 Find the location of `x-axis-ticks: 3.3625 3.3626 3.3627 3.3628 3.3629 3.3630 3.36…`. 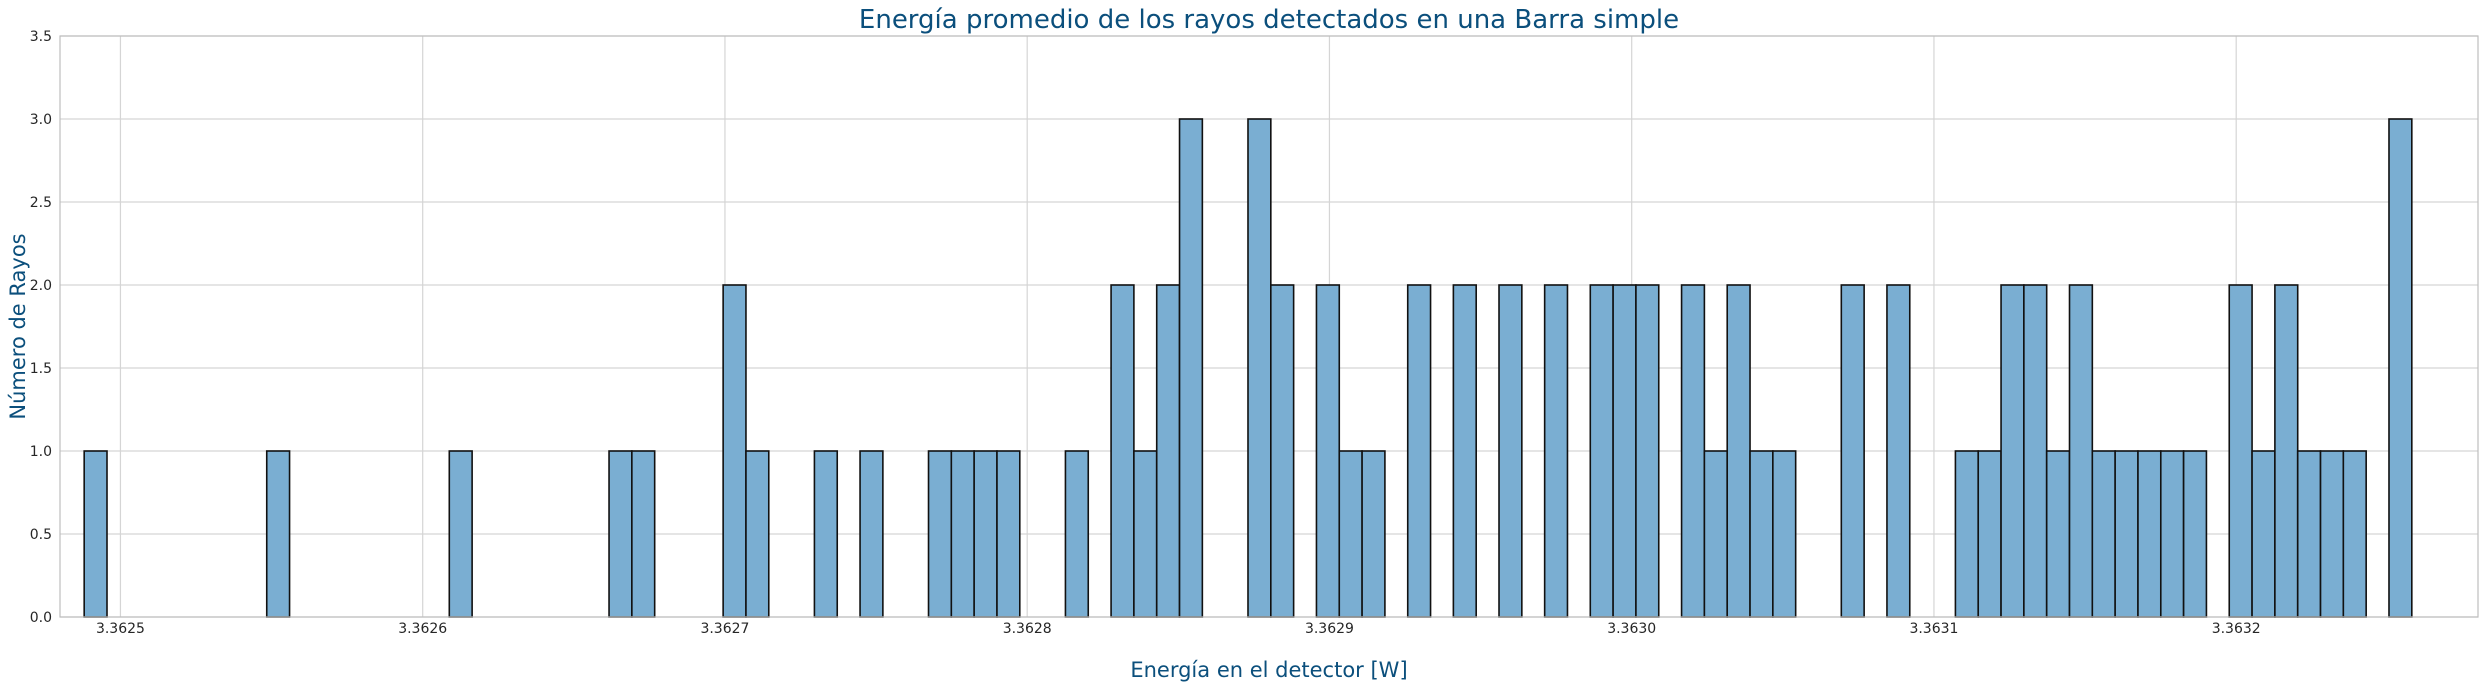

x-axis-ticks: 3.3625 3.3626 3.3627 3.3628 3.3629 3.3630 3.36… is located at coordinates (1178, 629).